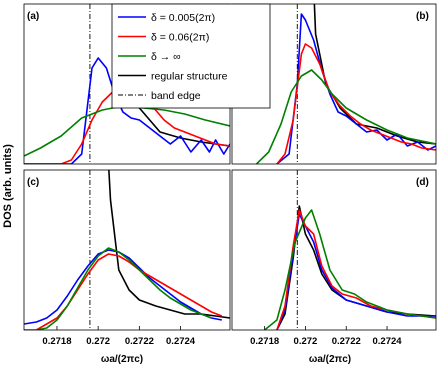  I want to click on y-axis-label: DOS (arb. units), so click(8, 186).